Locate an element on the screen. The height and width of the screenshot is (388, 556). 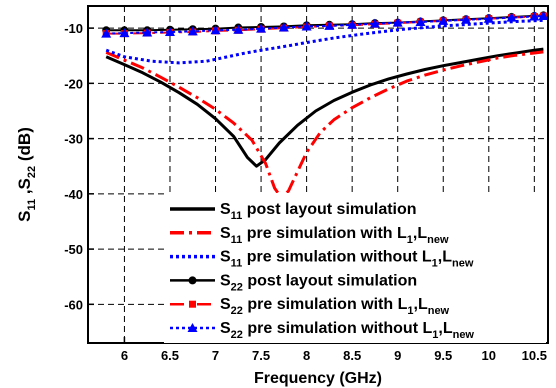
y-tick-label: -30 is located at coordinates (73, 139).